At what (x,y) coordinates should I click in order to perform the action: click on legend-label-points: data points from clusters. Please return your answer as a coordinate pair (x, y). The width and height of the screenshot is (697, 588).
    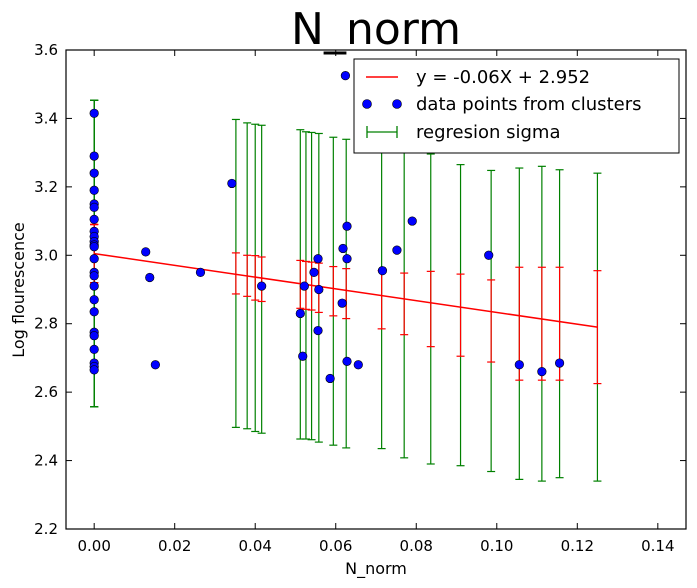
    Looking at the image, I should click on (528, 104).